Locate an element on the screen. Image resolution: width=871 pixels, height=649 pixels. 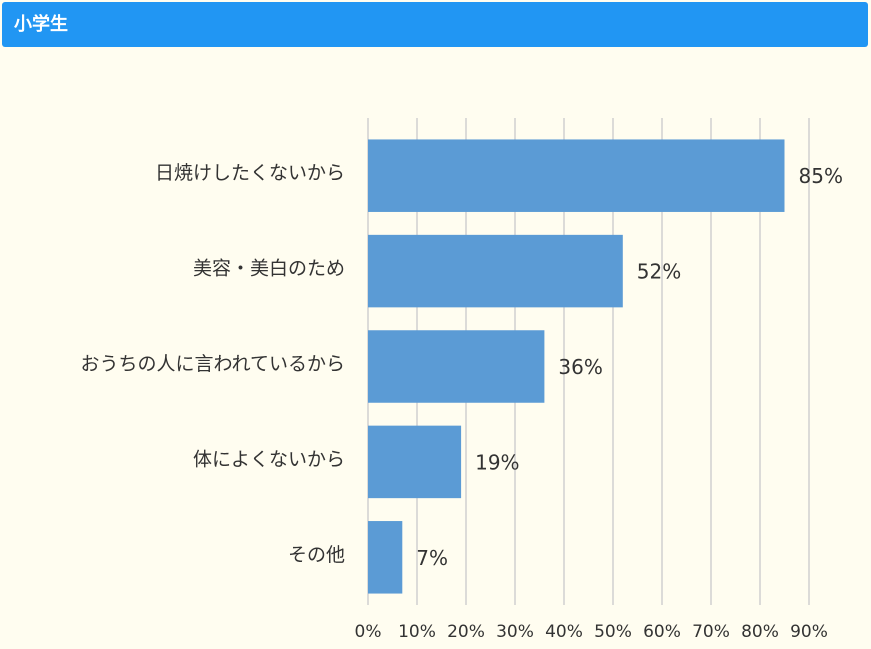
x-tick-label: 10% is located at coordinates (417, 632).